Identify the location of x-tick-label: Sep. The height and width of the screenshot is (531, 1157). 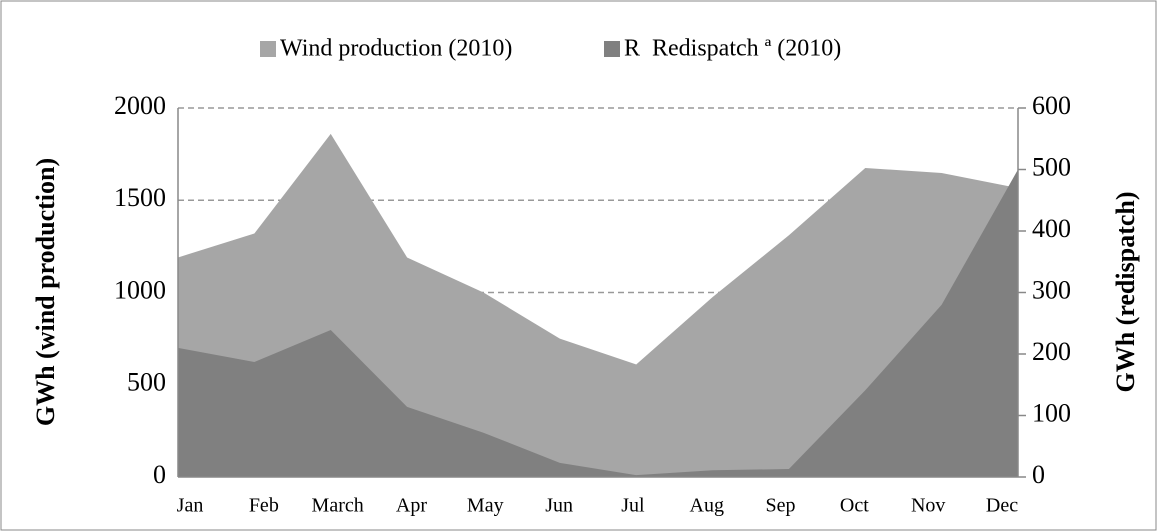
(781, 506).